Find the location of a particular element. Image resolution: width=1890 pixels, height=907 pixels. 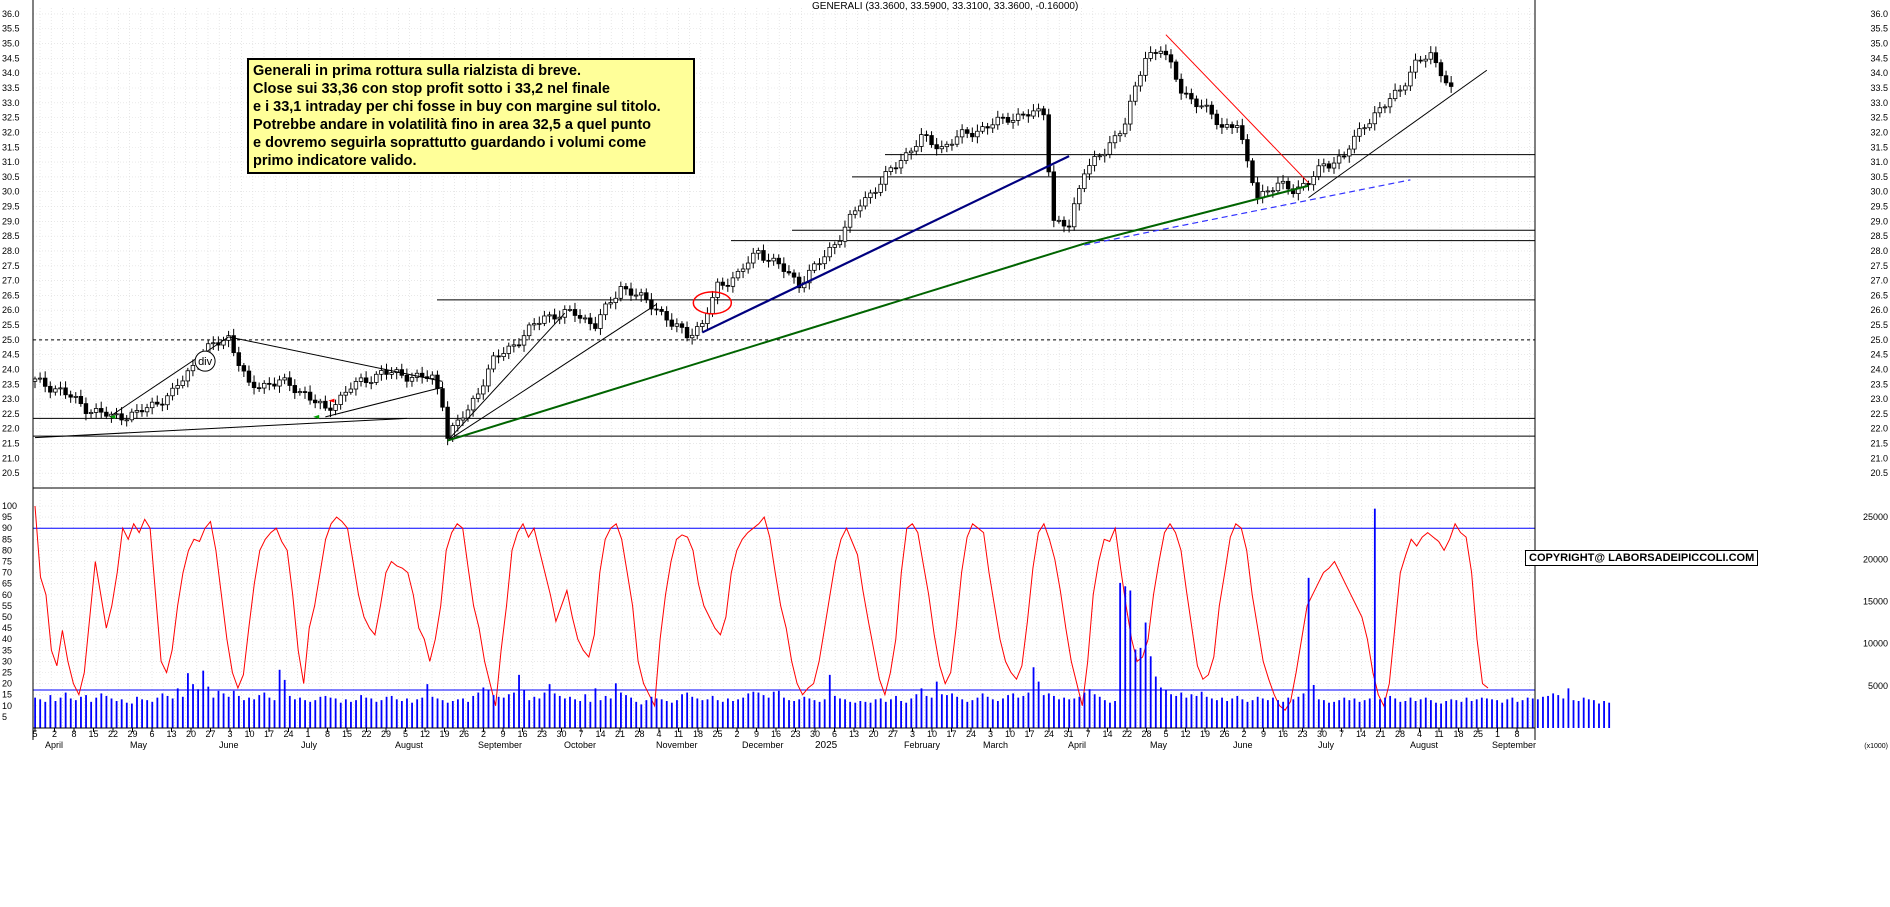

trendline-support is located at coordinates (220, 428).